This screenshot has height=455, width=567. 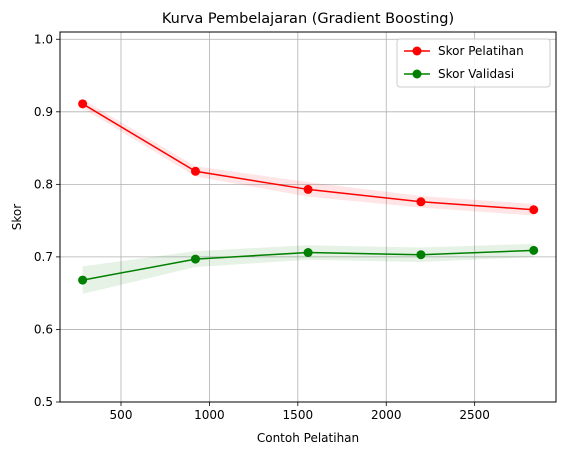 I want to click on y-tick-label: 1.0, so click(x=43, y=39).